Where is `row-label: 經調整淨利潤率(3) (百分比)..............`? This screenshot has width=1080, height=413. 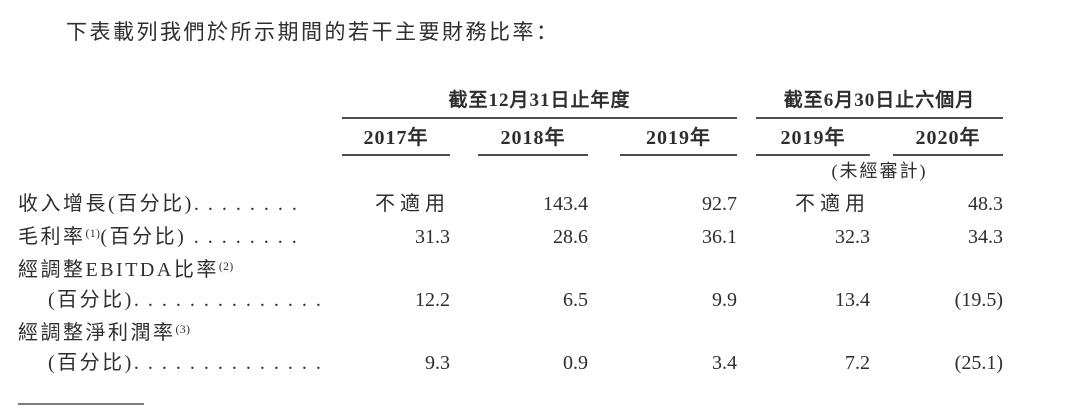
row-label: 經調整淨利潤率(3) (百分比).............. is located at coordinates (180, 346).